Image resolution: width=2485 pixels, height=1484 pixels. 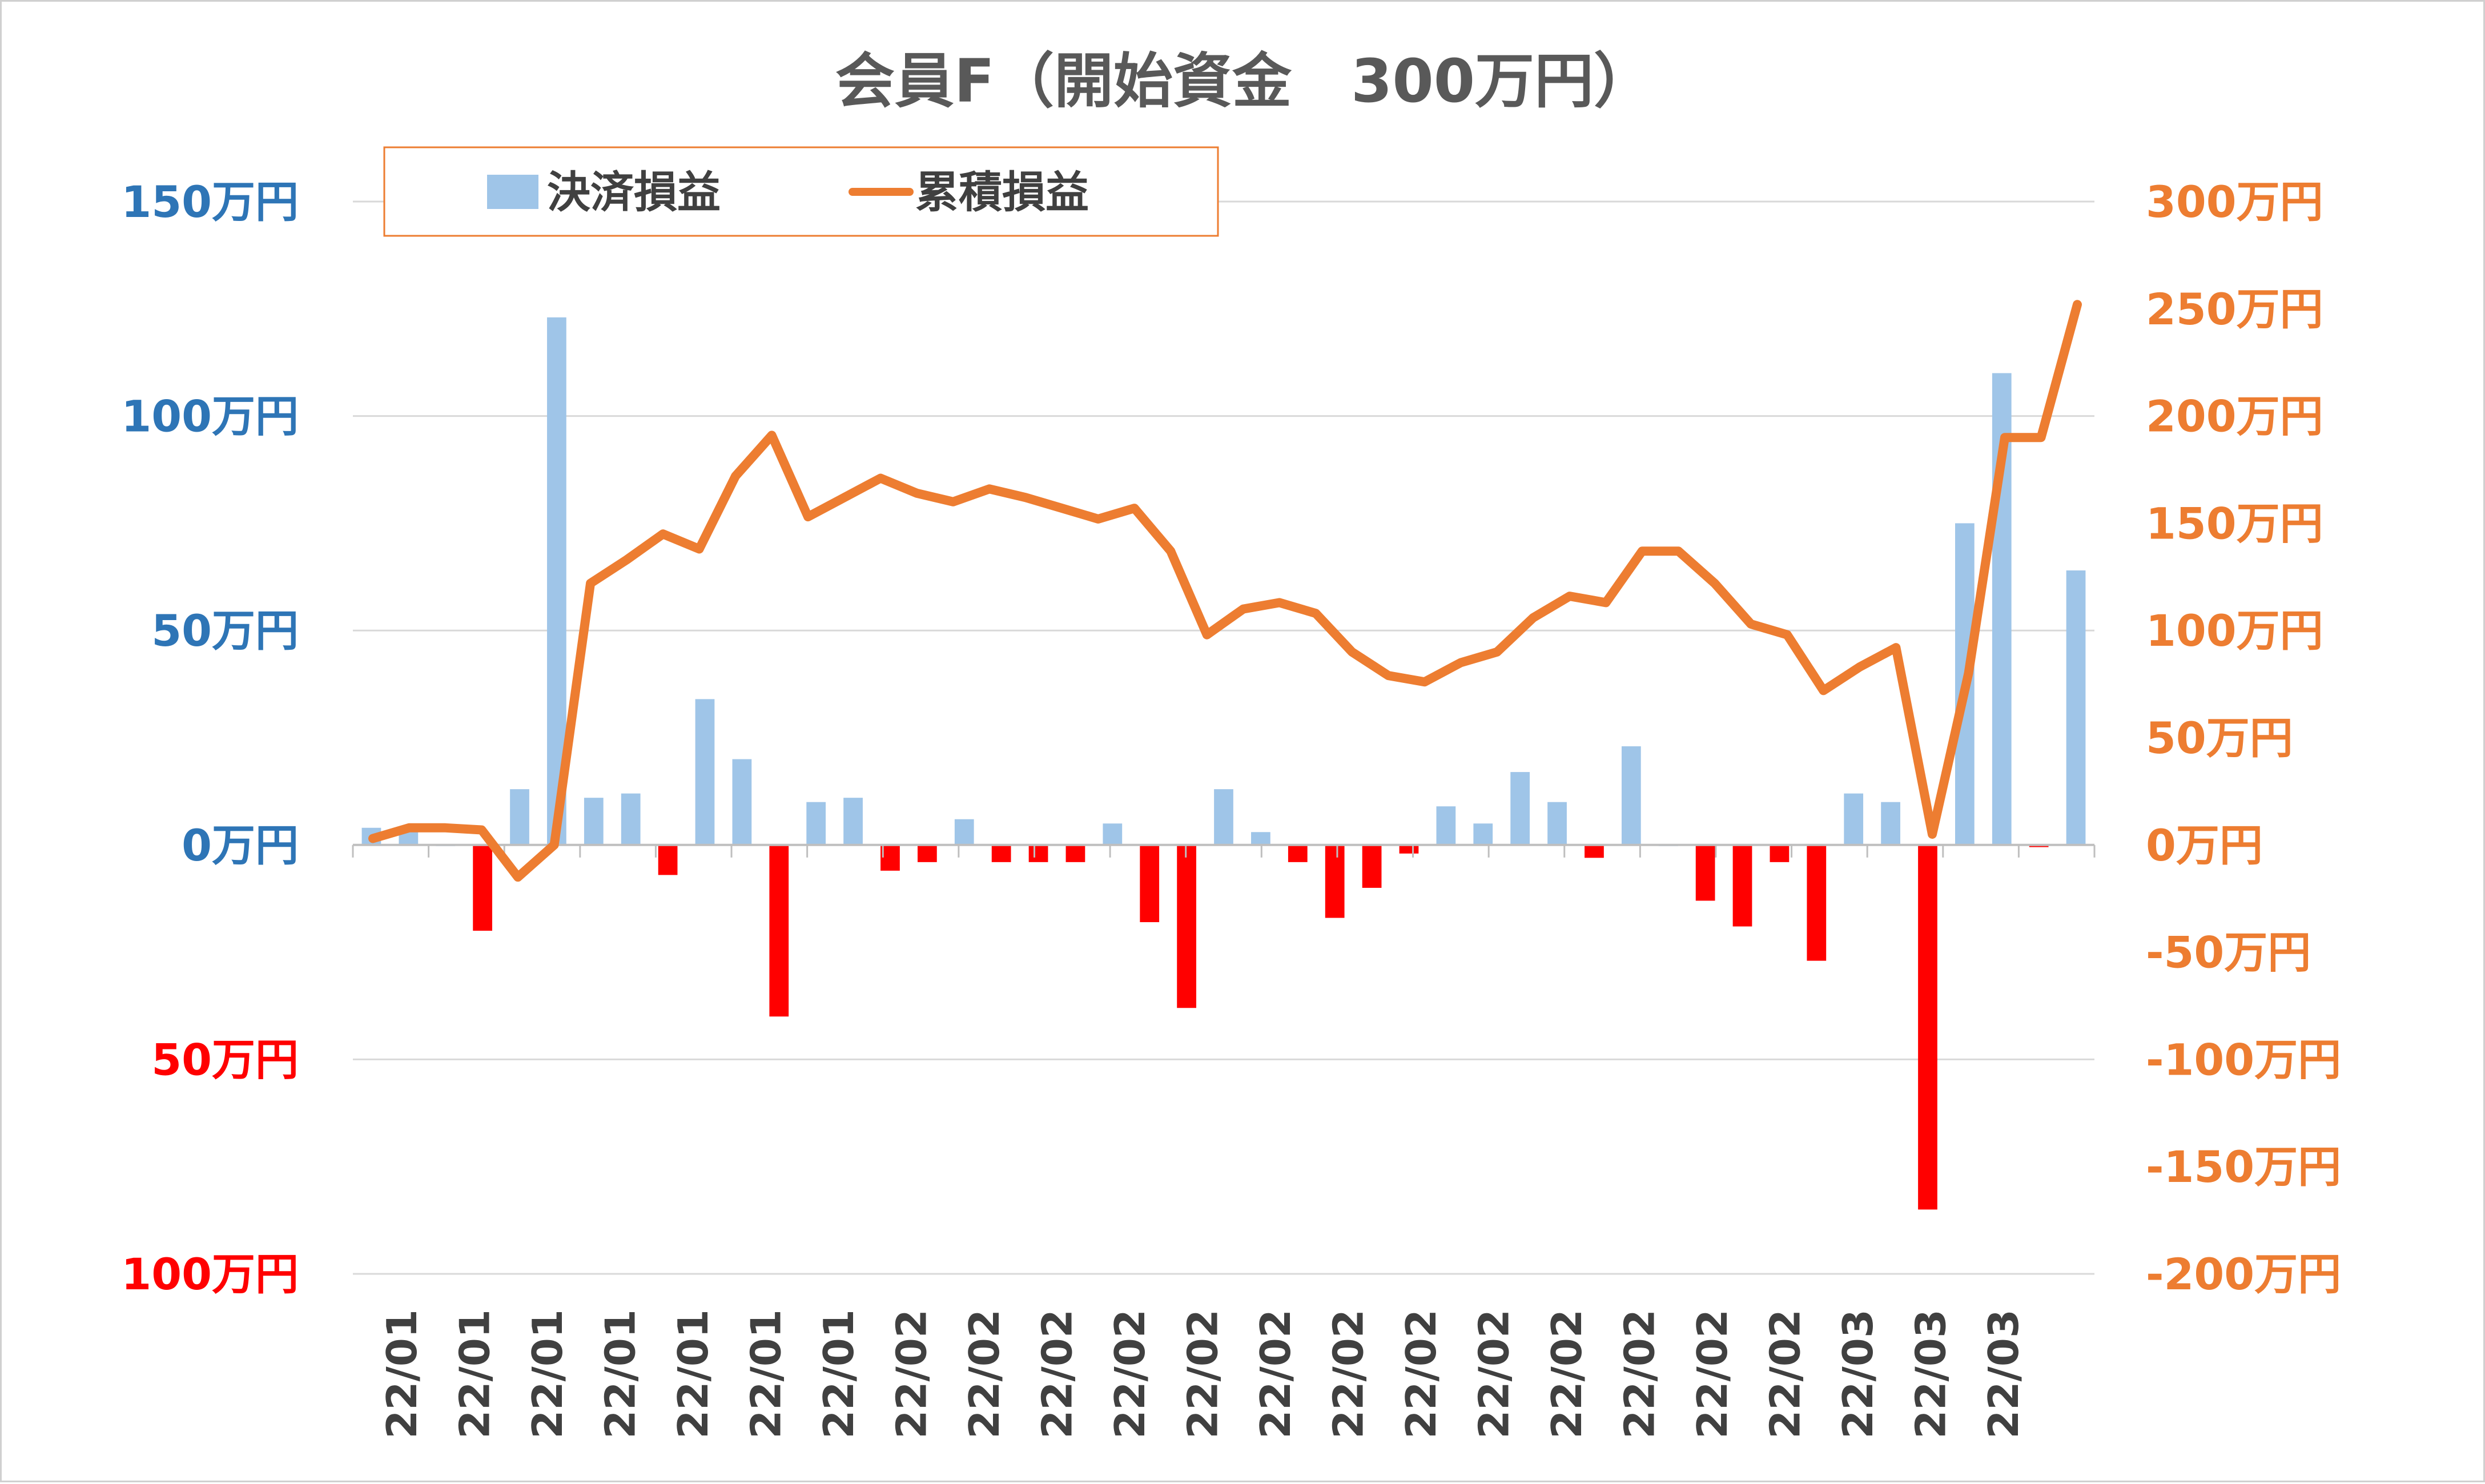 I want to click on right-tick-label: 300万円, so click(x=2234, y=202).